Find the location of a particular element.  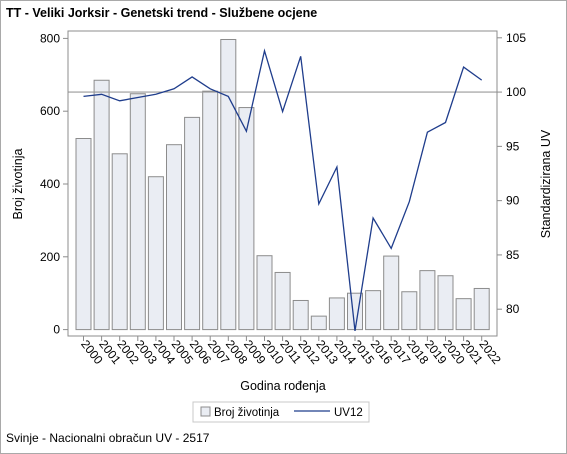

bar-2014 is located at coordinates (336, 314).